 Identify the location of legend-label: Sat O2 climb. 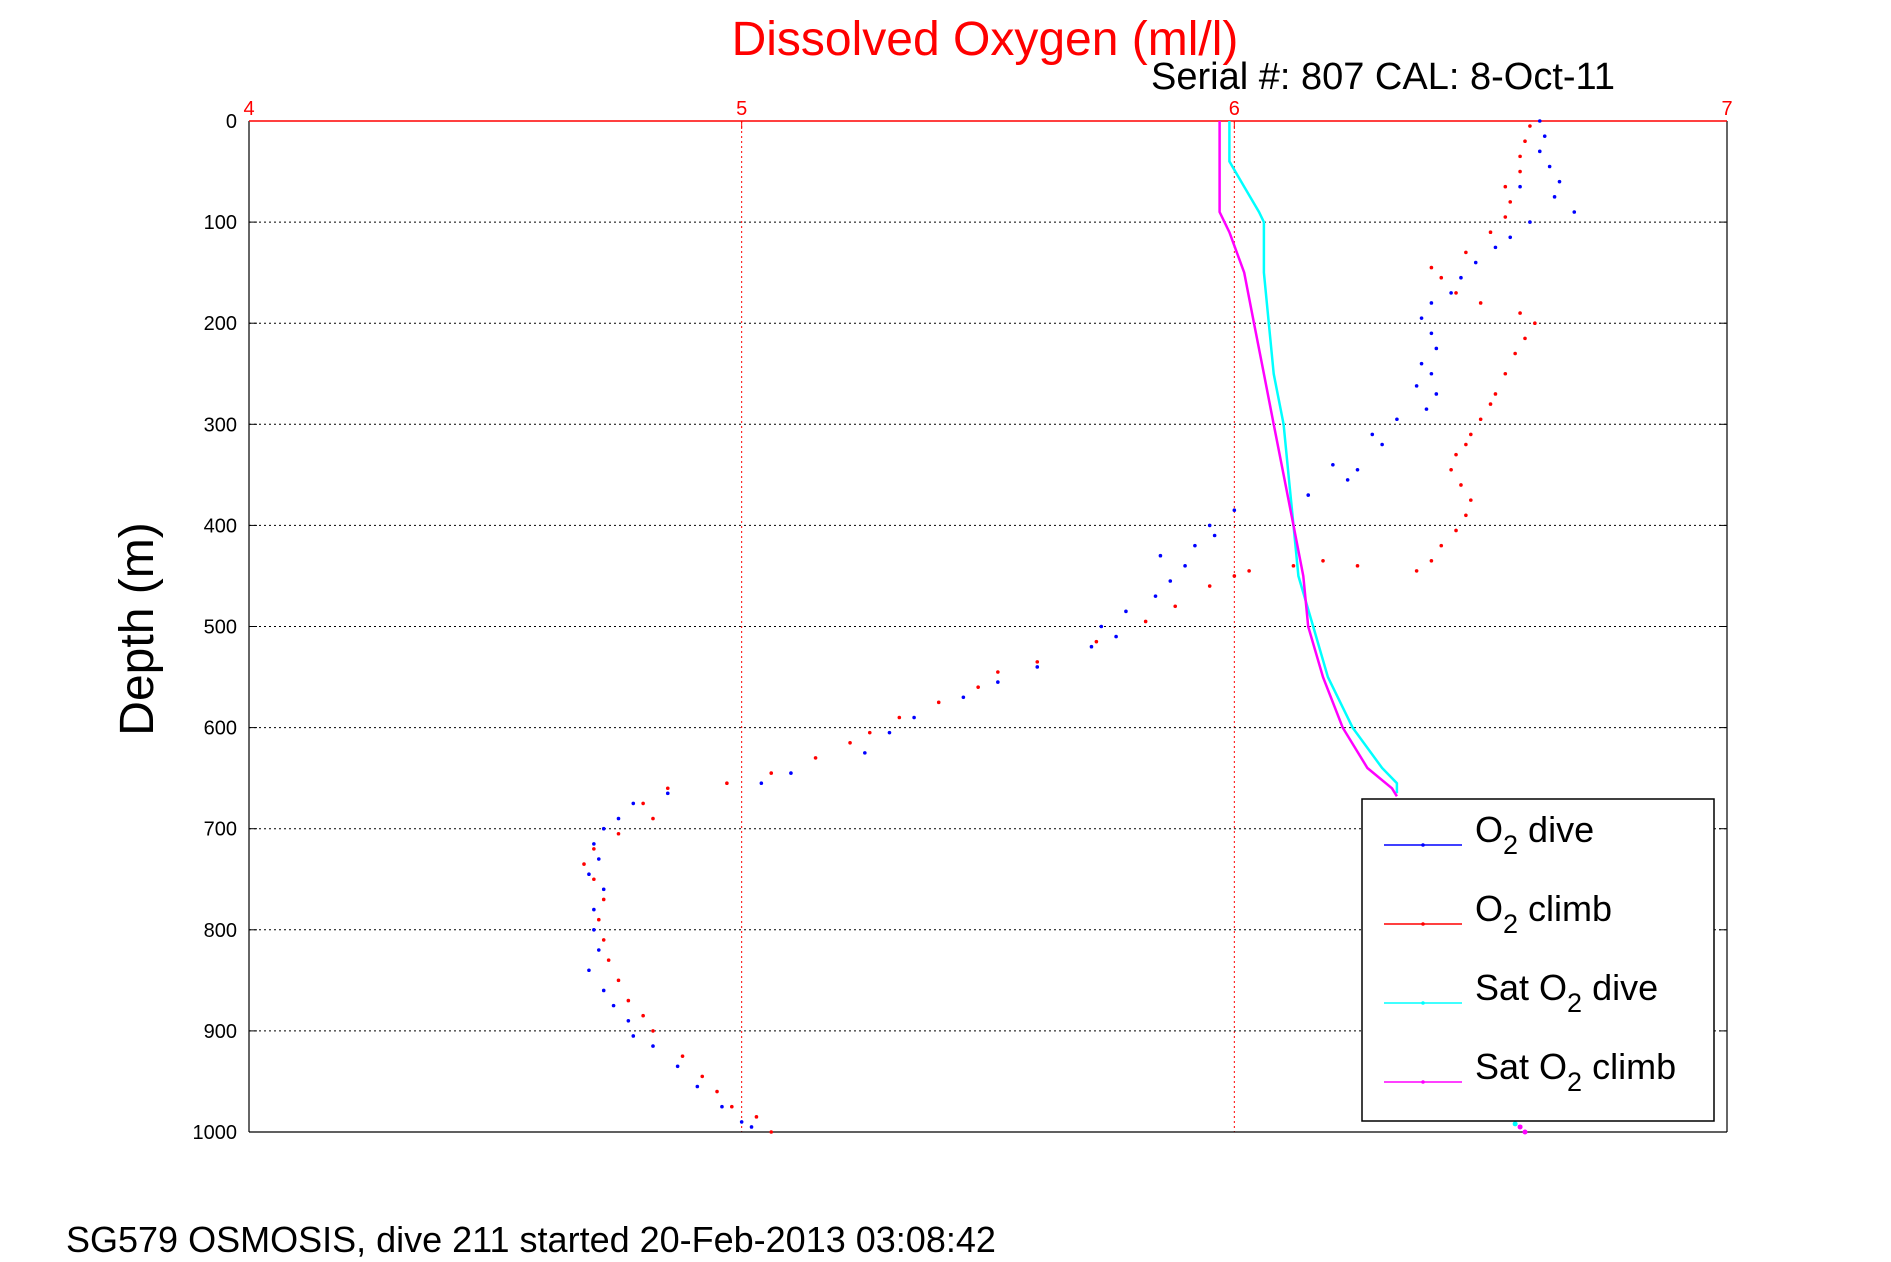
(1575, 1071).